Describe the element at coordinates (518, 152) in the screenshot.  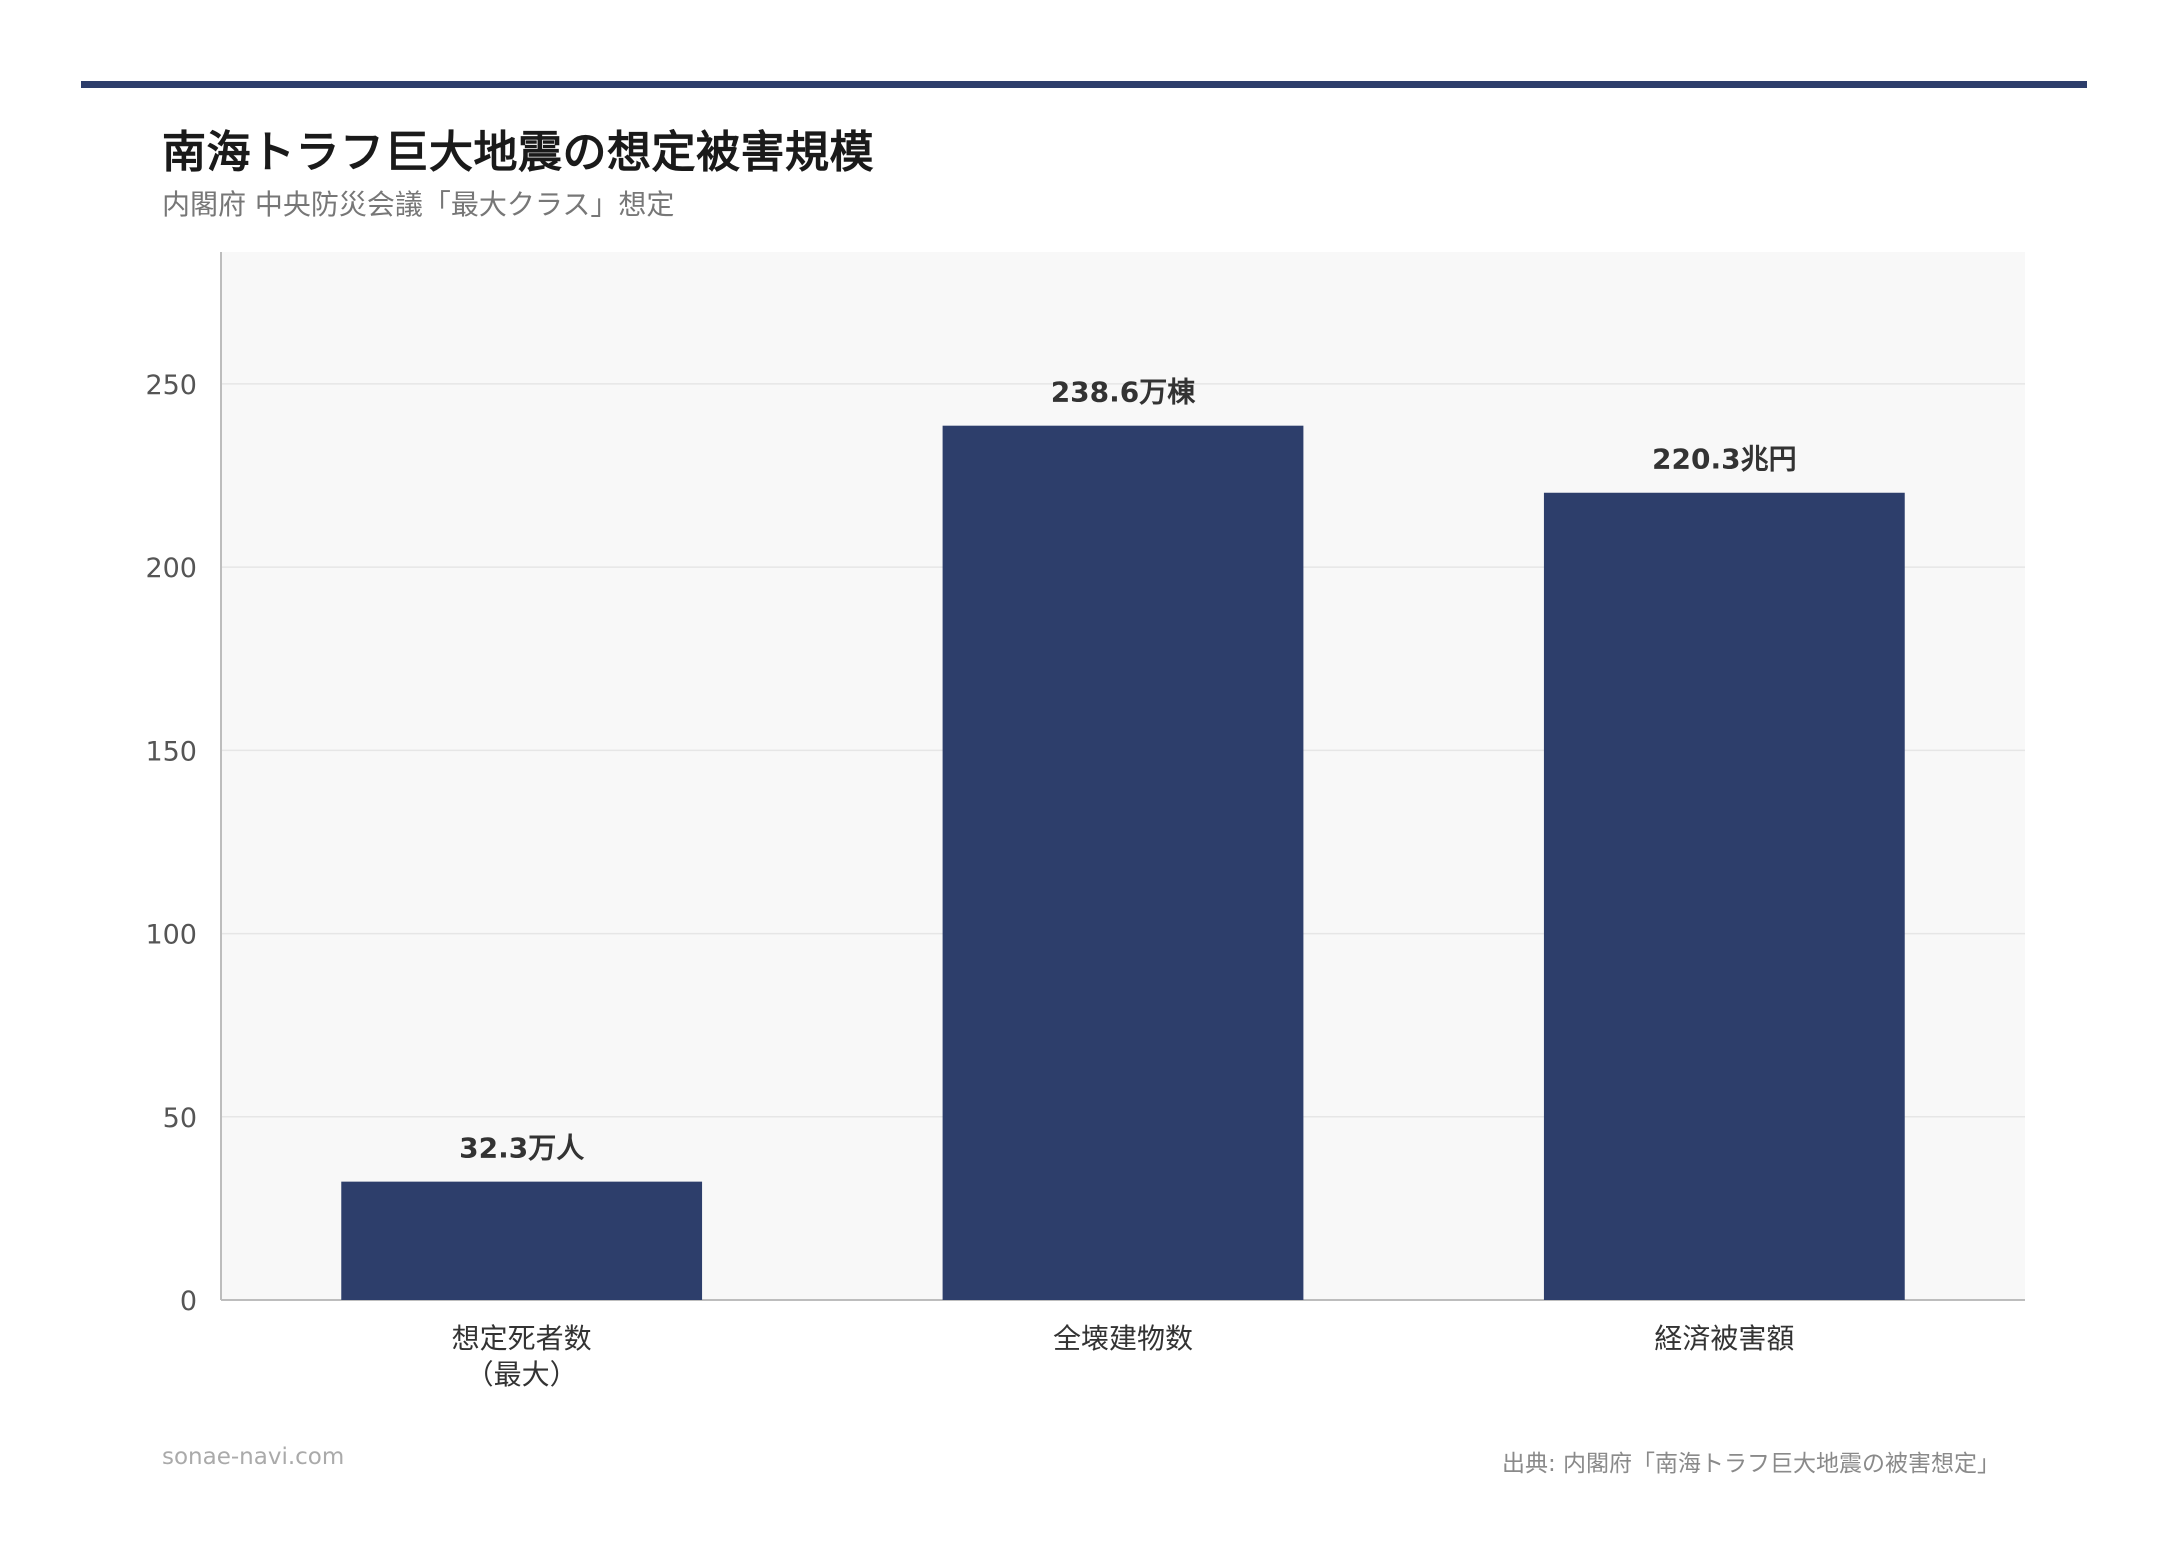
I see `chart-title: 南海トラフ巨大地震の想定被害規模` at that location.